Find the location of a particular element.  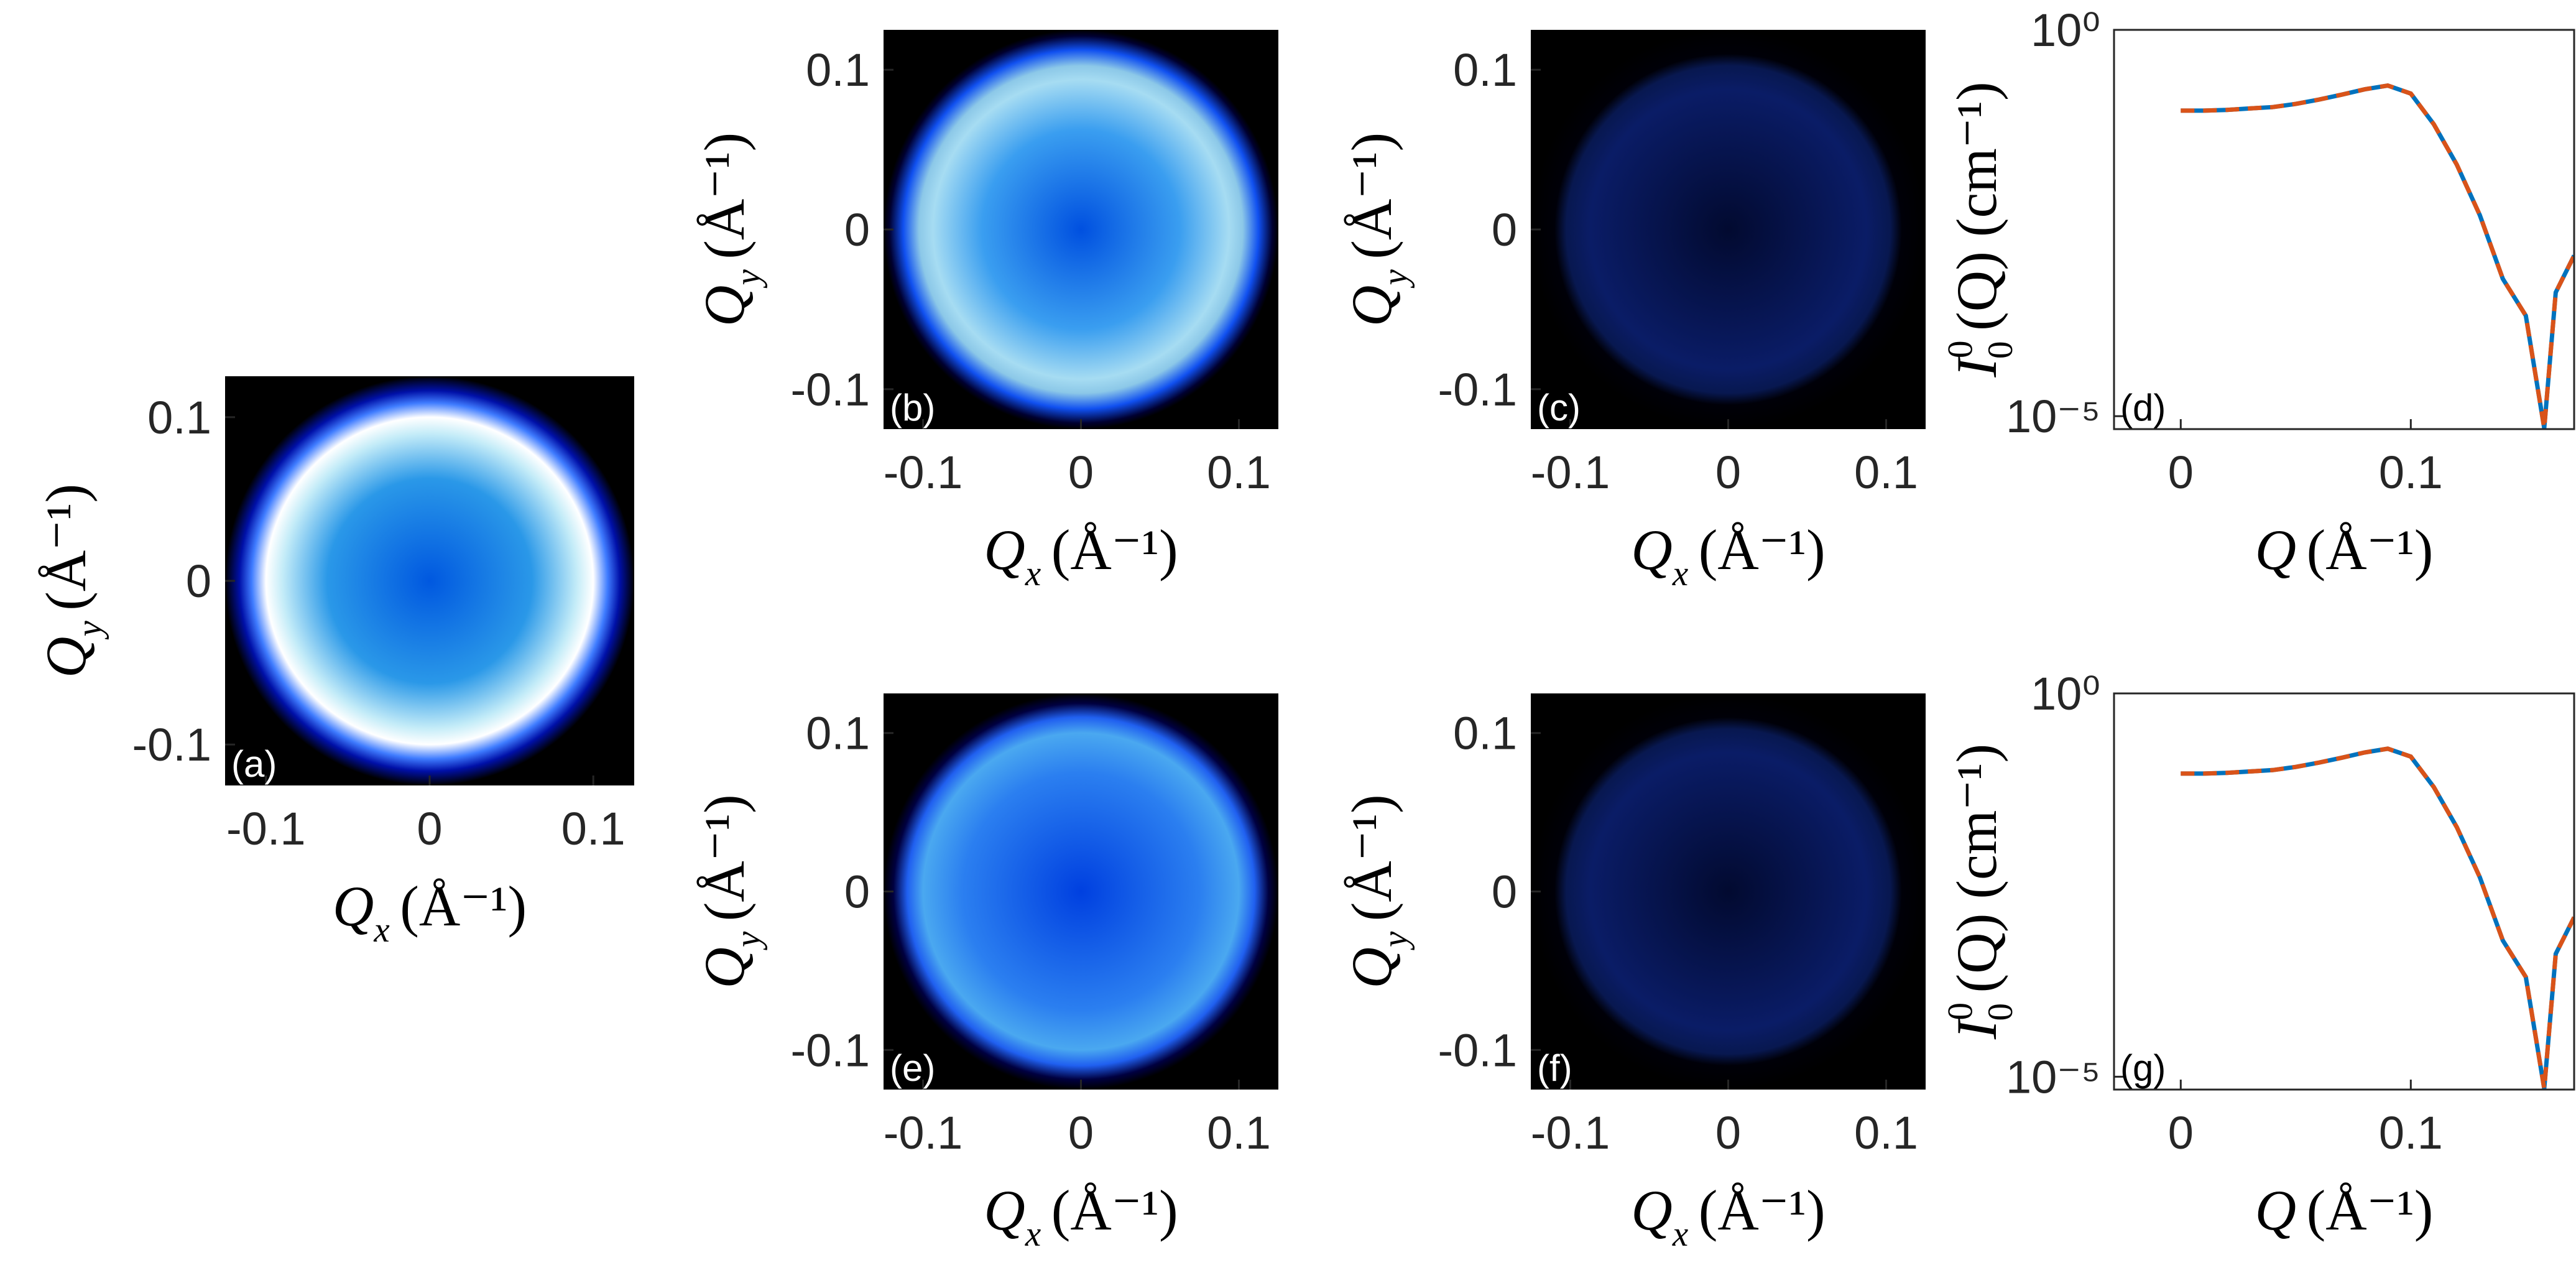

y-tick-label: 10⁰ is located at coordinates (2065, 30).